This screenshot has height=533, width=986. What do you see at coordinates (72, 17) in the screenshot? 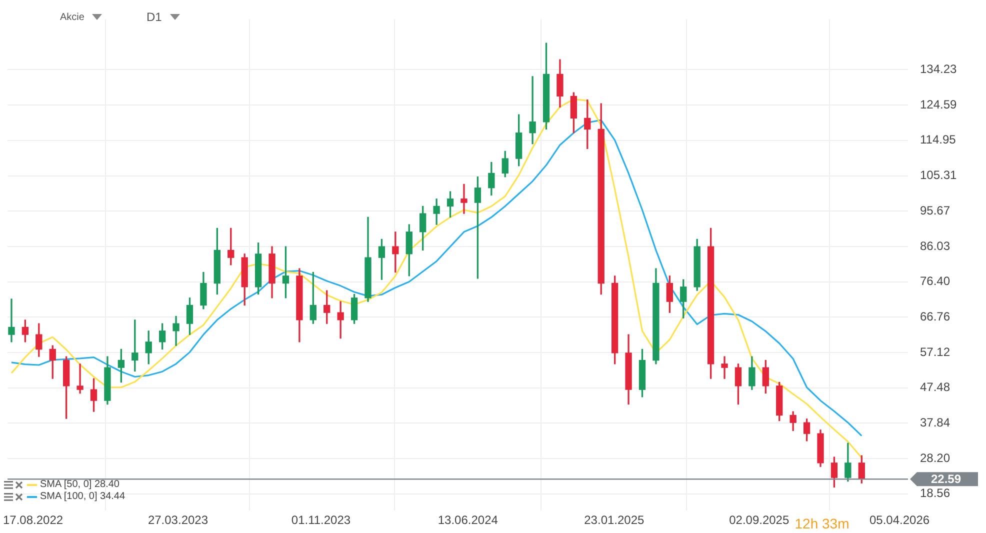
I see `annotation: Akcie` at bounding box center [72, 17].